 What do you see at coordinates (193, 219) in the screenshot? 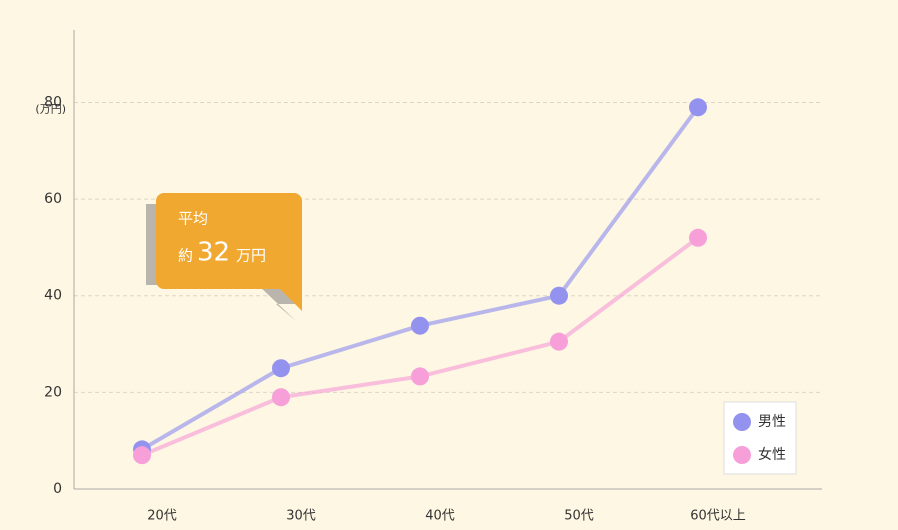
I see `callout-title: 平均` at bounding box center [193, 219].